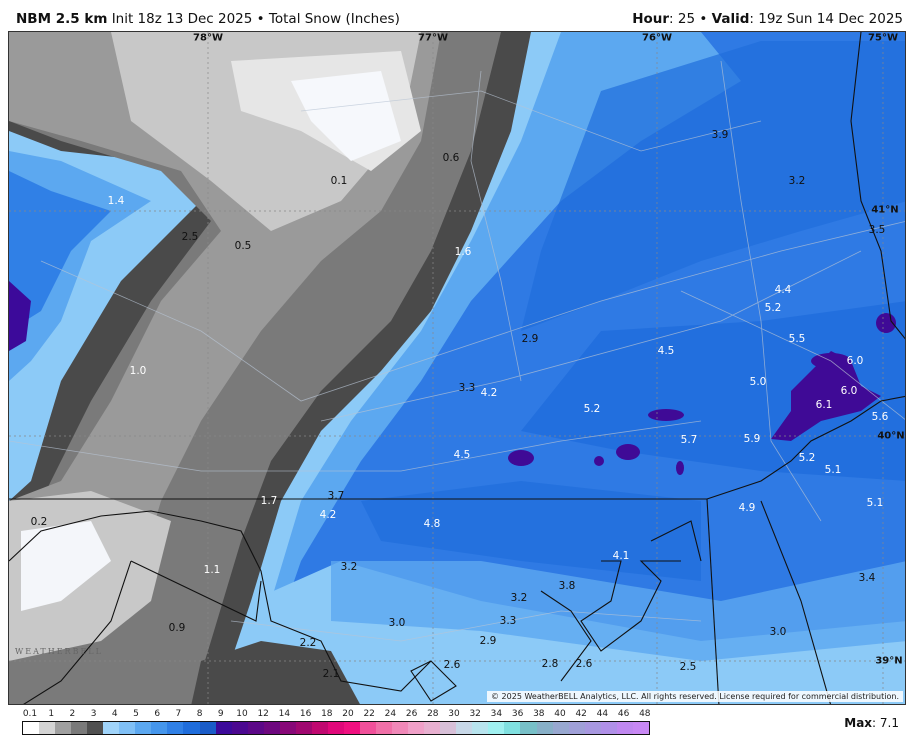 This screenshot has height=750, width=913. I want to click on legend-tick: 5, so click(136, 714).